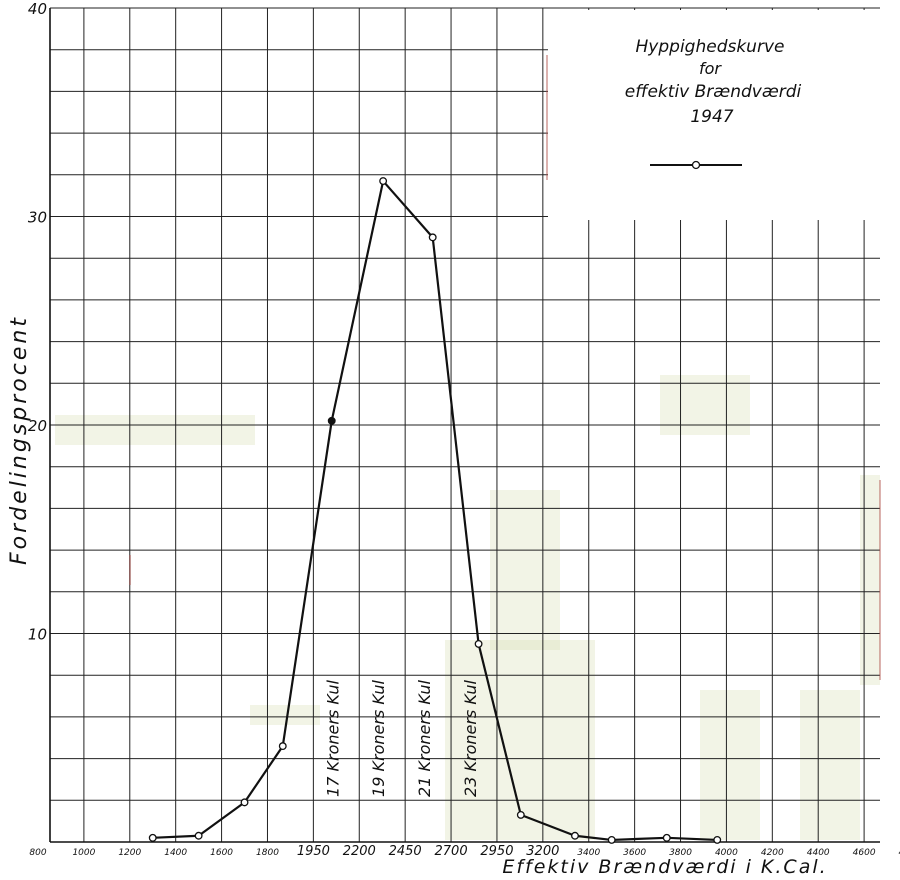  What do you see at coordinates (129, 853) in the screenshot?
I see `x-tick-label-1200: 1200` at bounding box center [129, 853].